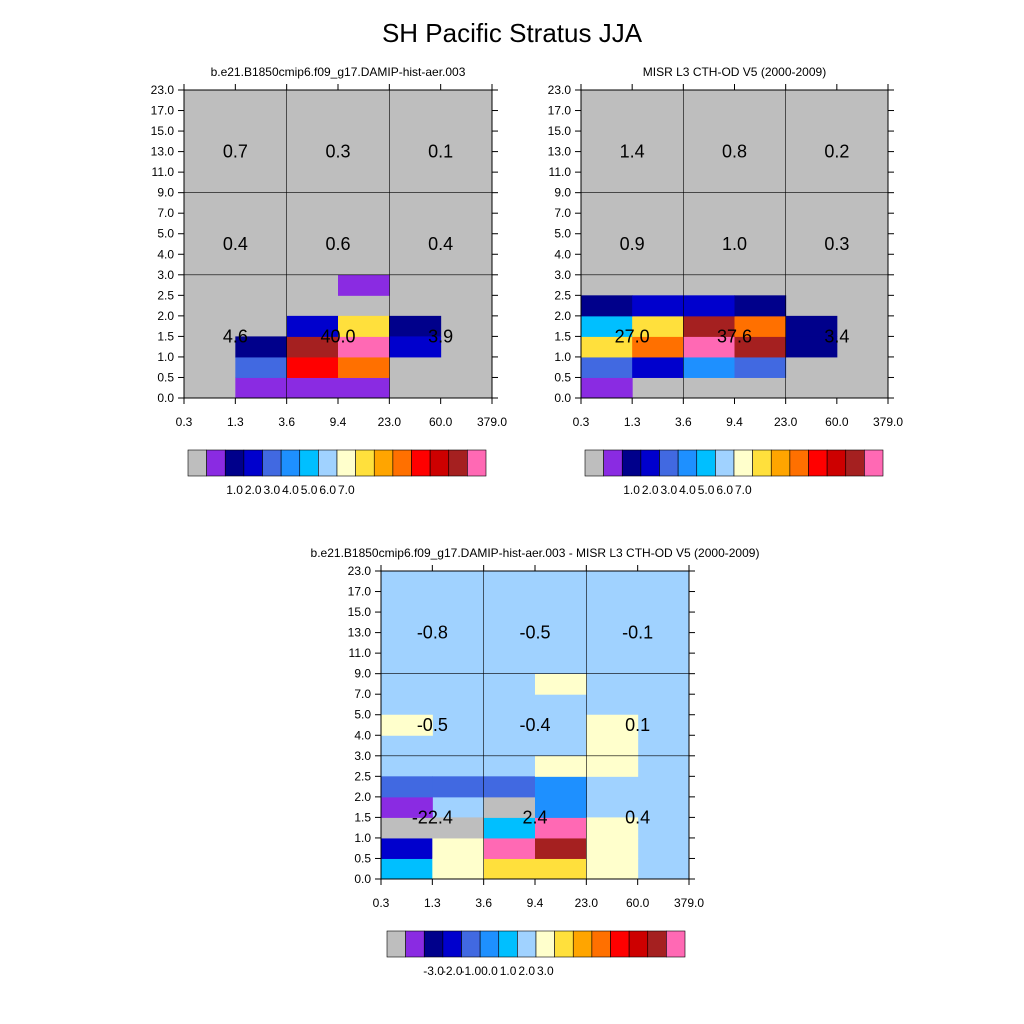 The image size is (1024, 1024). I want to click on y-tick-label: 2.5, so click(562, 295).